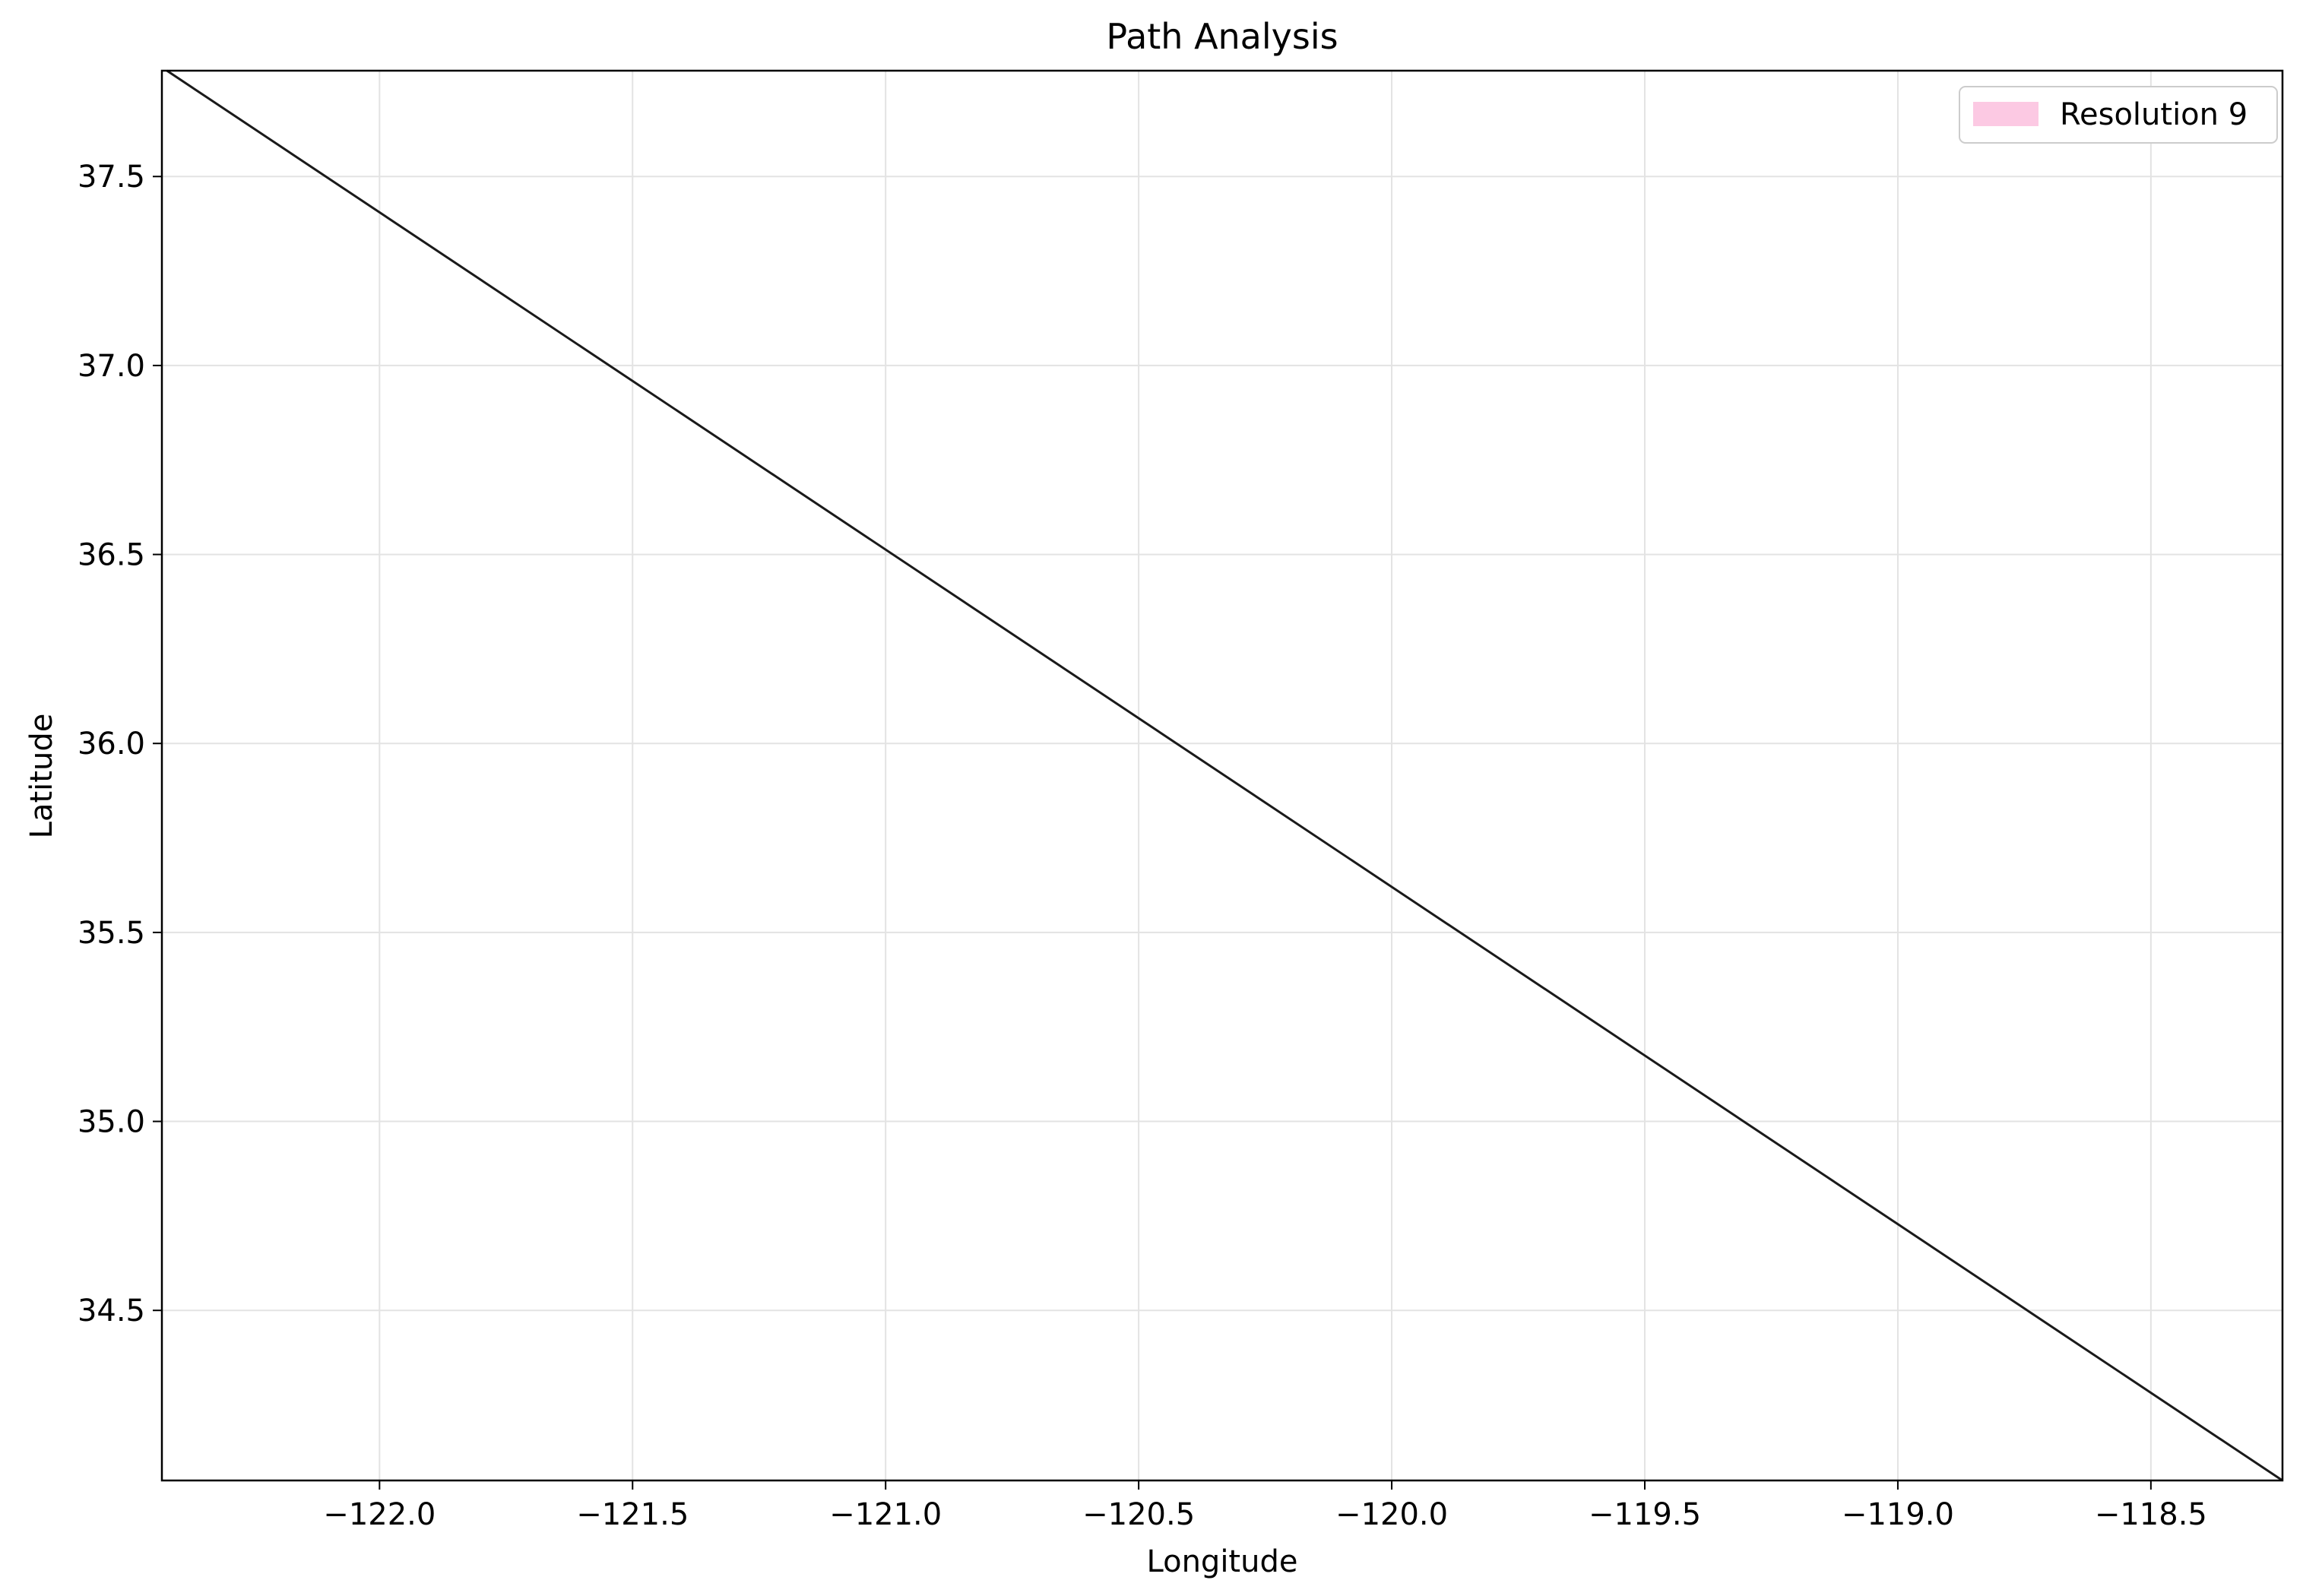  What do you see at coordinates (2005, 114) in the screenshot?
I see `legend-swatch` at bounding box center [2005, 114].